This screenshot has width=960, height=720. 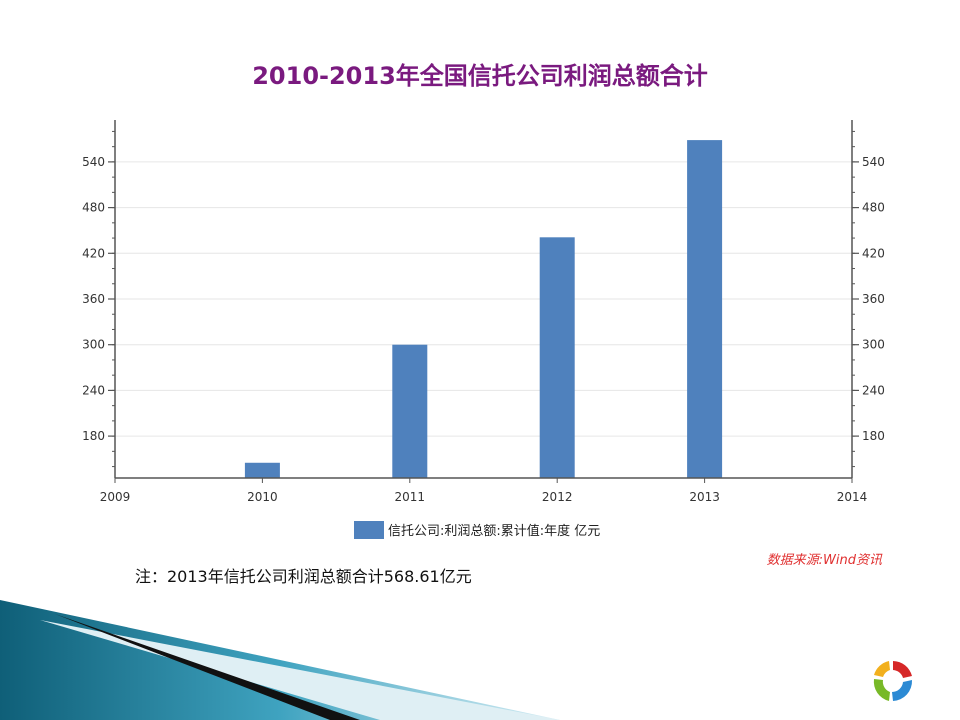 What do you see at coordinates (873, 390) in the screenshot?
I see `y-tick-label-right: 240` at bounding box center [873, 390].